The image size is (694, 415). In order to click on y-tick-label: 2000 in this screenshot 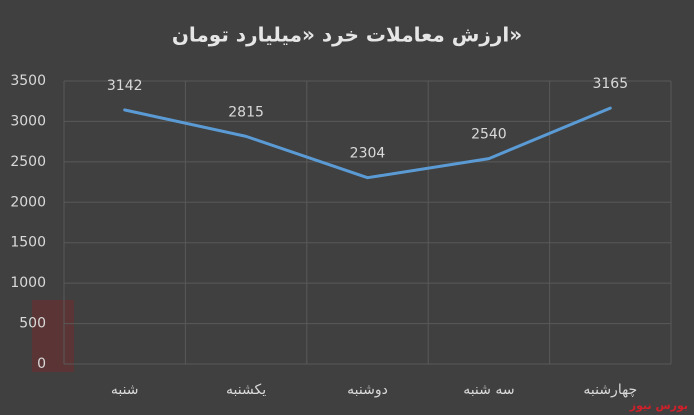, I will do `click(28, 202)`.